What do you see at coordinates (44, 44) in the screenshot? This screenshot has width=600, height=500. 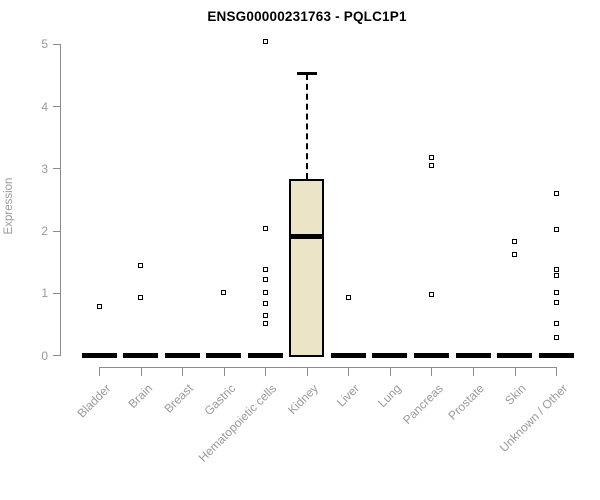 I see `y-axis-tick-label: 5` at bounding box center [44, 44].